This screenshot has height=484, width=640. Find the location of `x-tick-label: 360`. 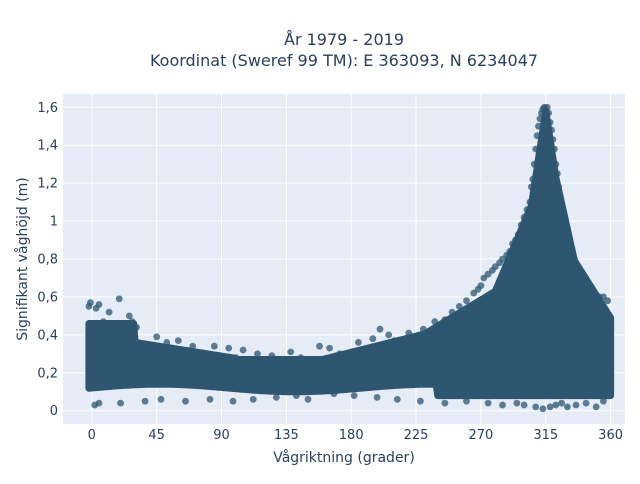

x-tick-label: 360 is located at coordinates (610, 435).